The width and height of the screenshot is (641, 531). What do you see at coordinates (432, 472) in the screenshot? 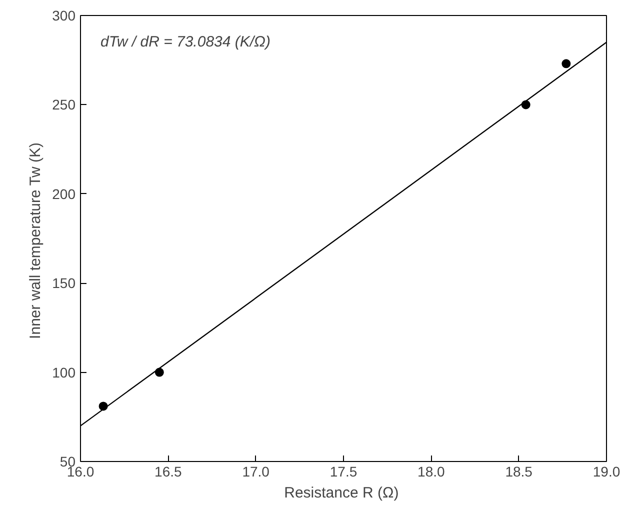
I see `x-tick-label: 18.0` at bounding box center [432, 472].